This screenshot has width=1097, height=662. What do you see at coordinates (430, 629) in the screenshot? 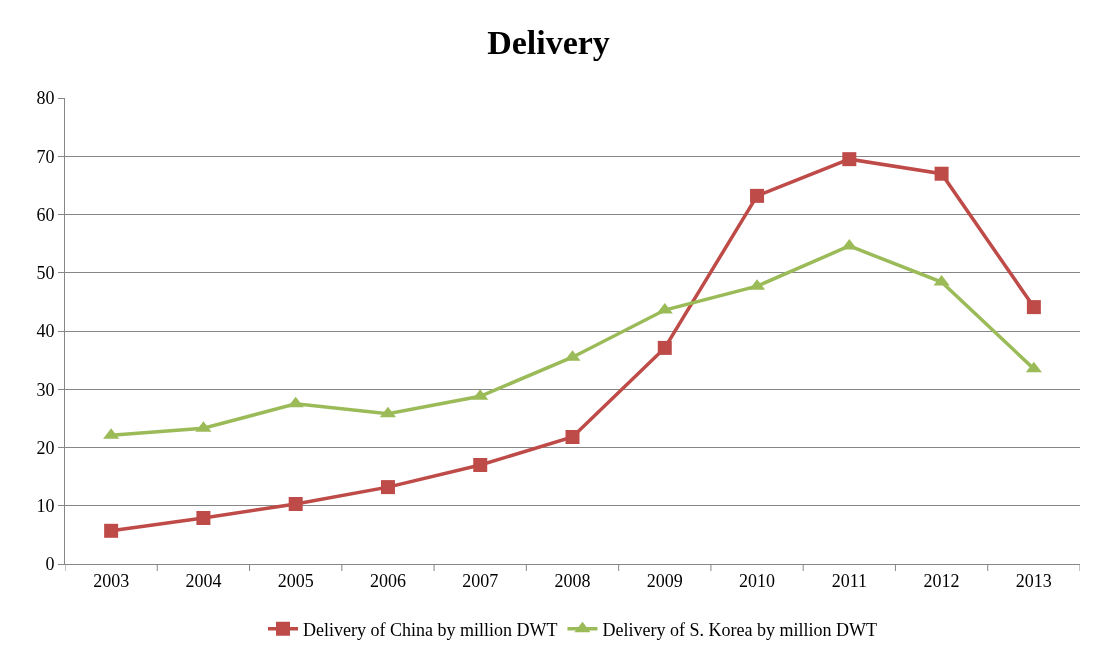
I see `legend-label: Delivery of China by million DWT` at bounding box center [430, 629].